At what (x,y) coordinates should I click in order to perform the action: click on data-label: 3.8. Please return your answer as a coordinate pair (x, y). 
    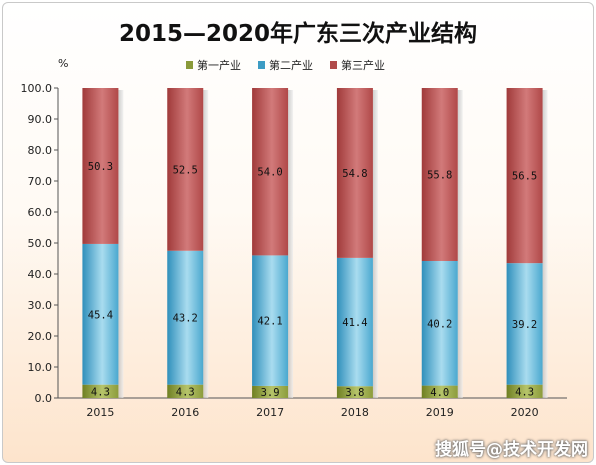
    Looking at the image, I should click on (354, 393).